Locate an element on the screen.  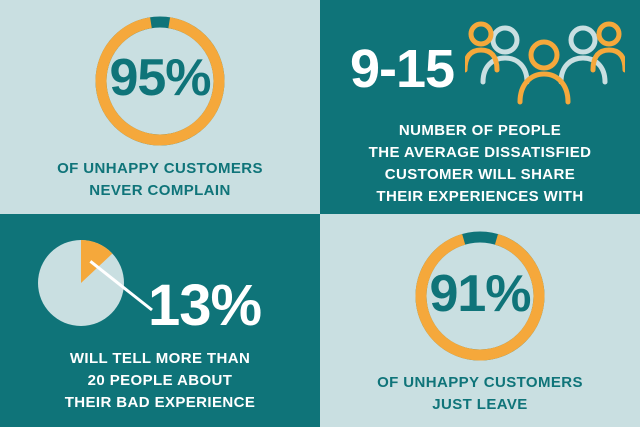
caption-line: NUMBER OF PEOPLE is located at coordinates (480, 130).